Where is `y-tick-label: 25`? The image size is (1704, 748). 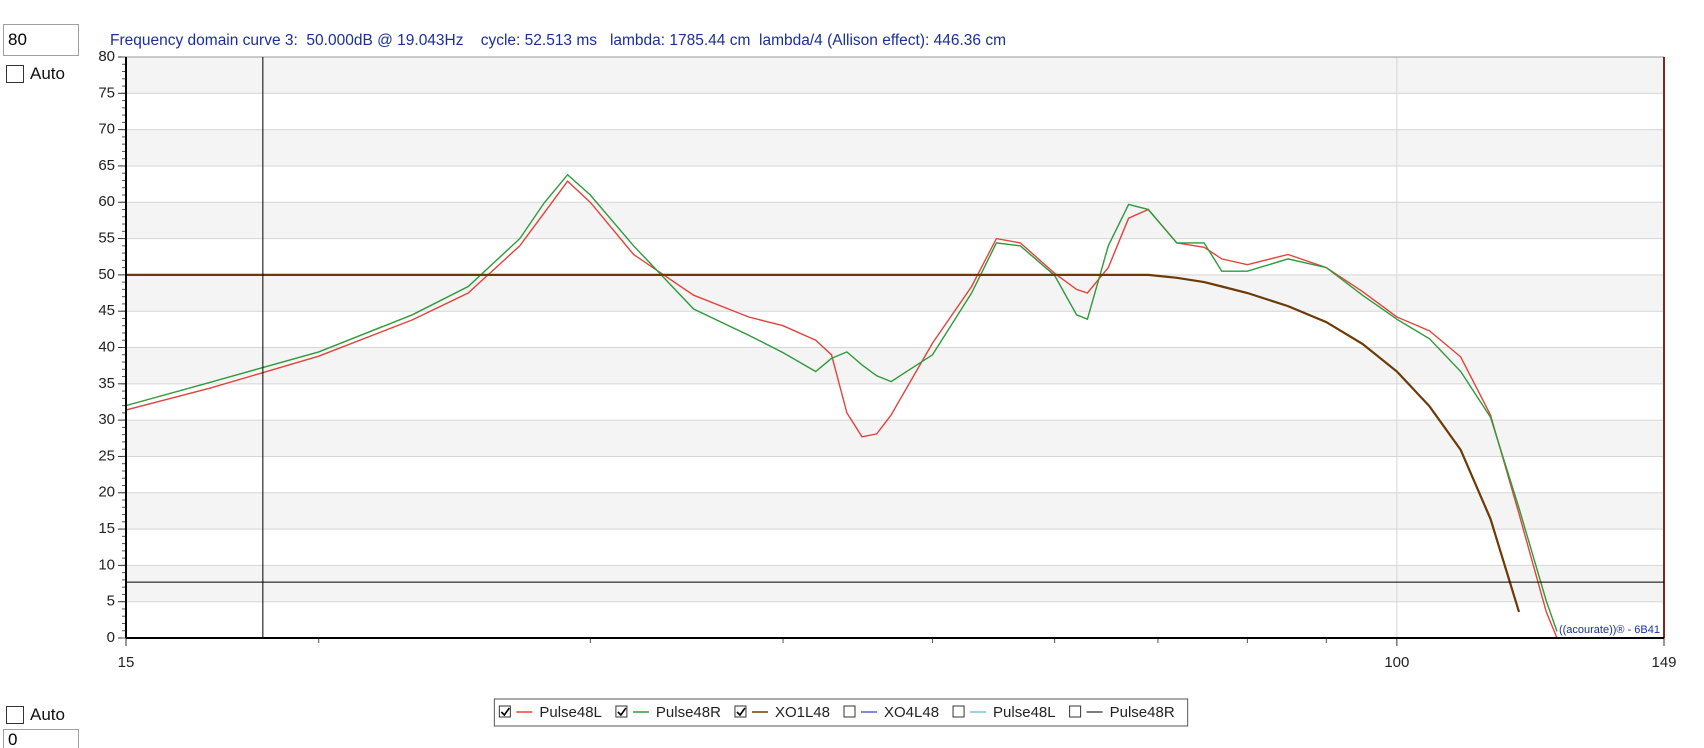
y-tick-label: 25 is located at coordinates (106, 455).